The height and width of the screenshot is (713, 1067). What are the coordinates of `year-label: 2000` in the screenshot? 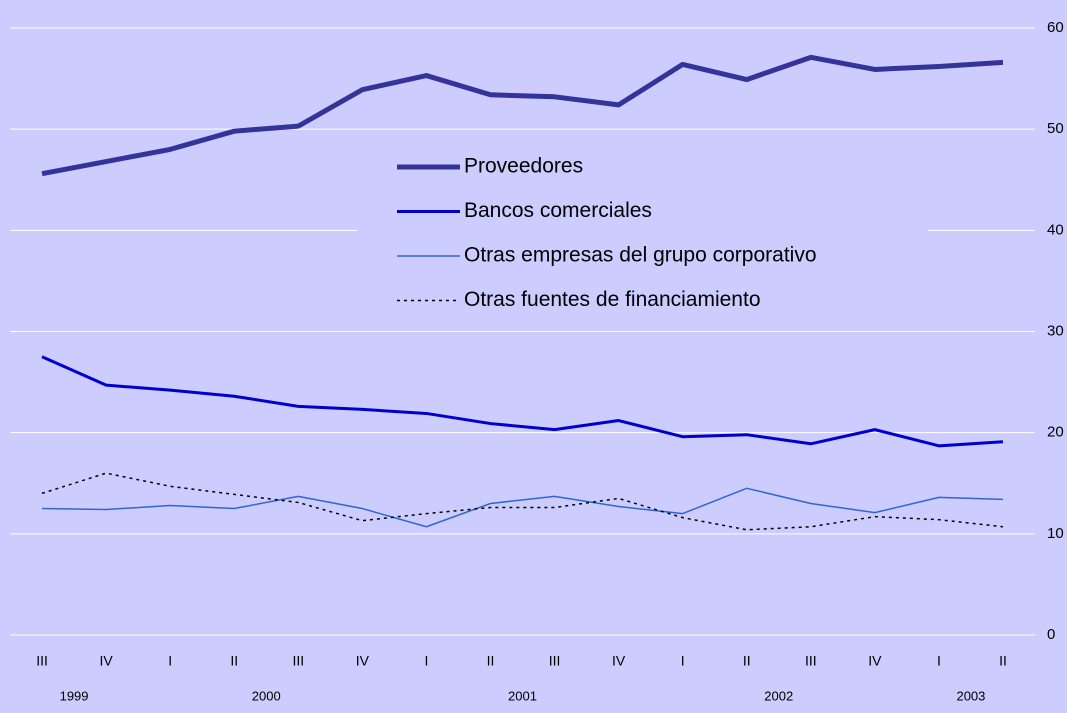 It's located at (266, 695).